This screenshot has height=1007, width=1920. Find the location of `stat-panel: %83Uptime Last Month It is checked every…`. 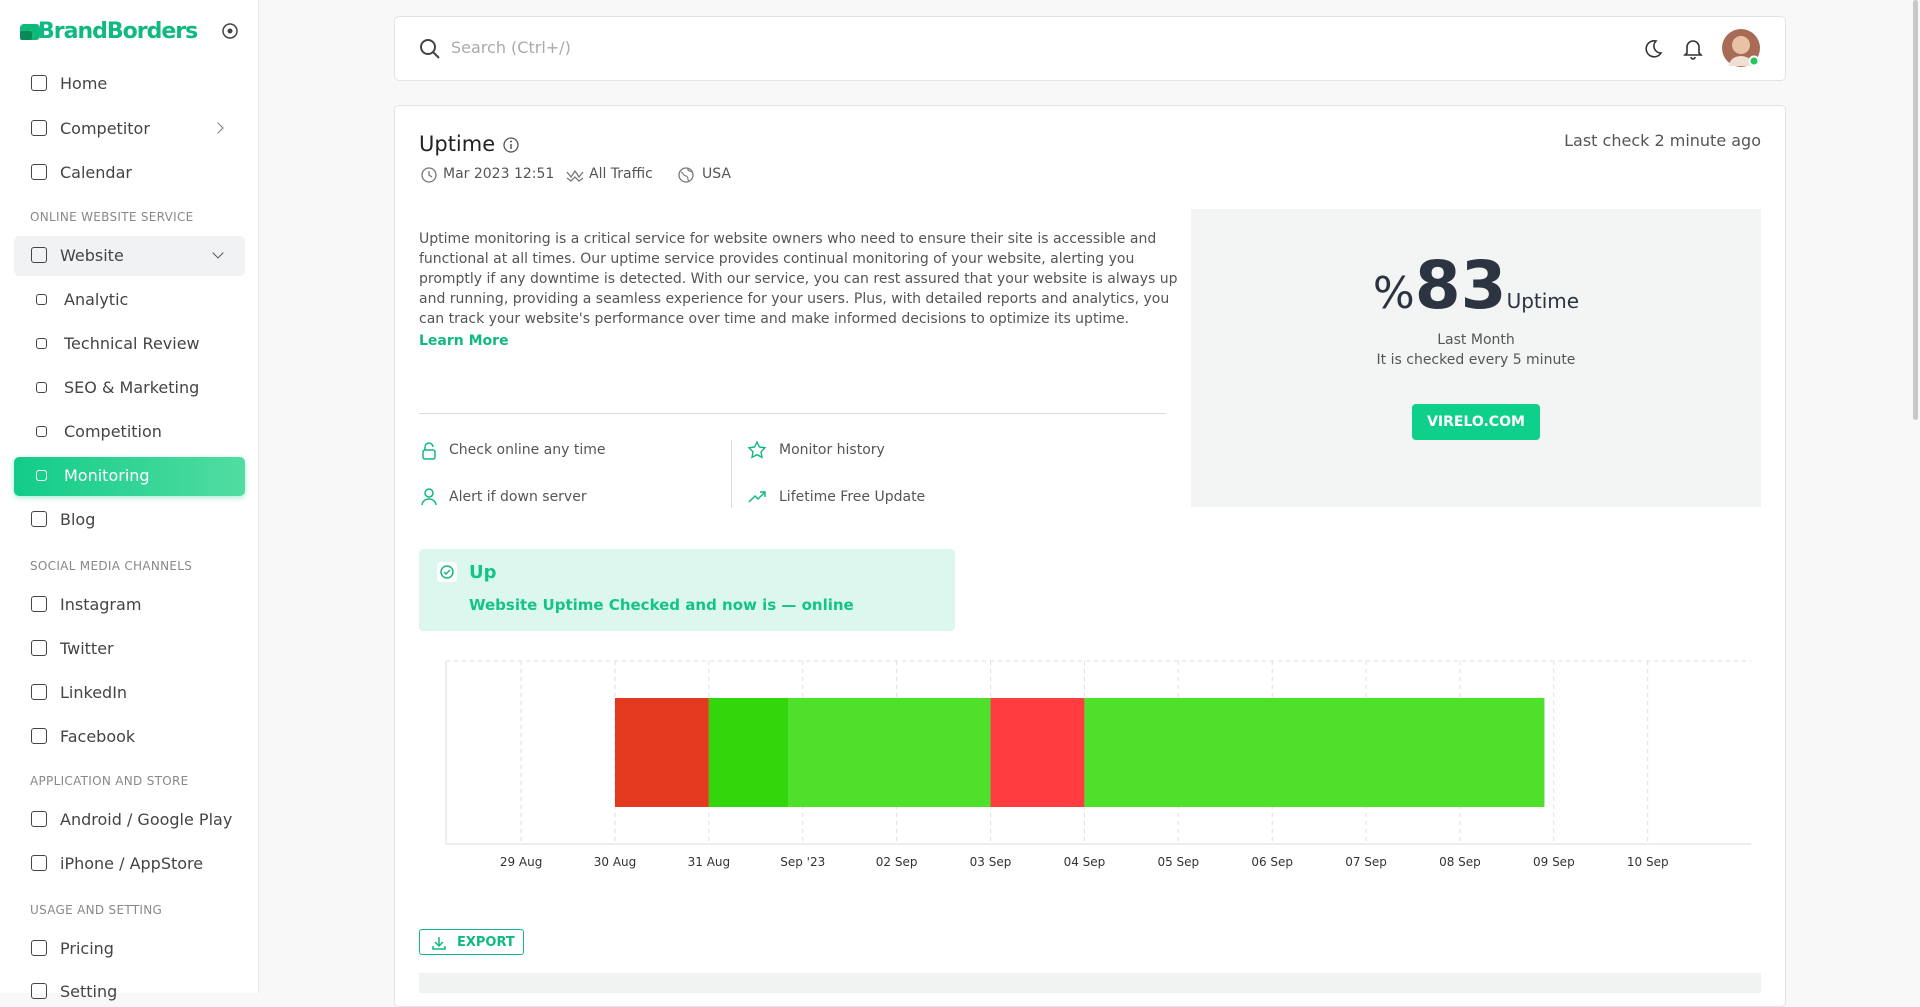

stat-panel: %83Uptime Last Month It is checked every… is located at coordinates (1476, 358).